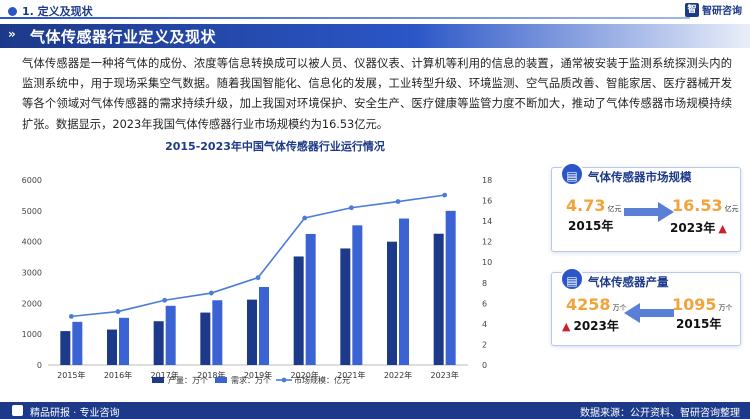 This screenshot has width=750, height=419. I want to click on footer-logo-icon, so click(17, 410).